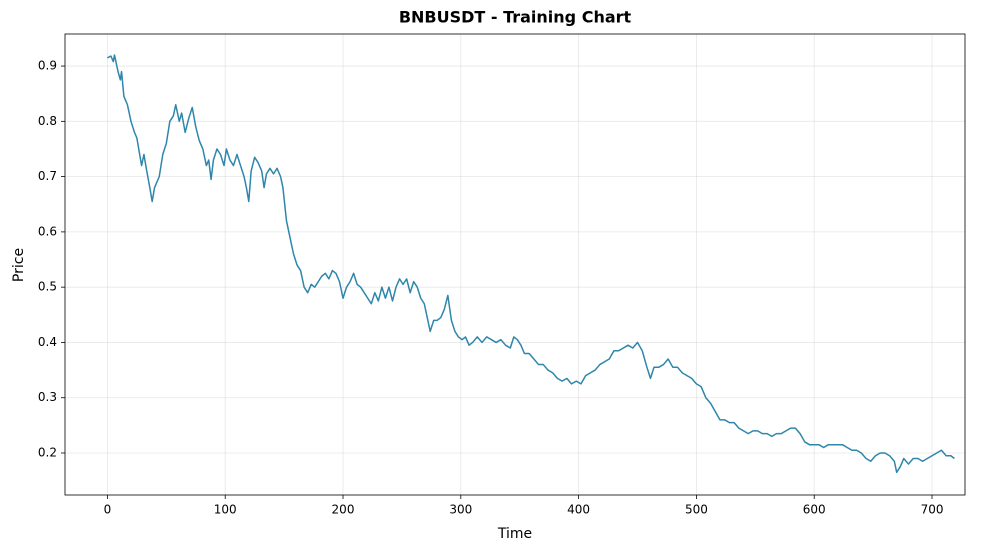 This screenshot has height=552, width=1005. I want to click on x-tick-label: 700, so click(932, 510).